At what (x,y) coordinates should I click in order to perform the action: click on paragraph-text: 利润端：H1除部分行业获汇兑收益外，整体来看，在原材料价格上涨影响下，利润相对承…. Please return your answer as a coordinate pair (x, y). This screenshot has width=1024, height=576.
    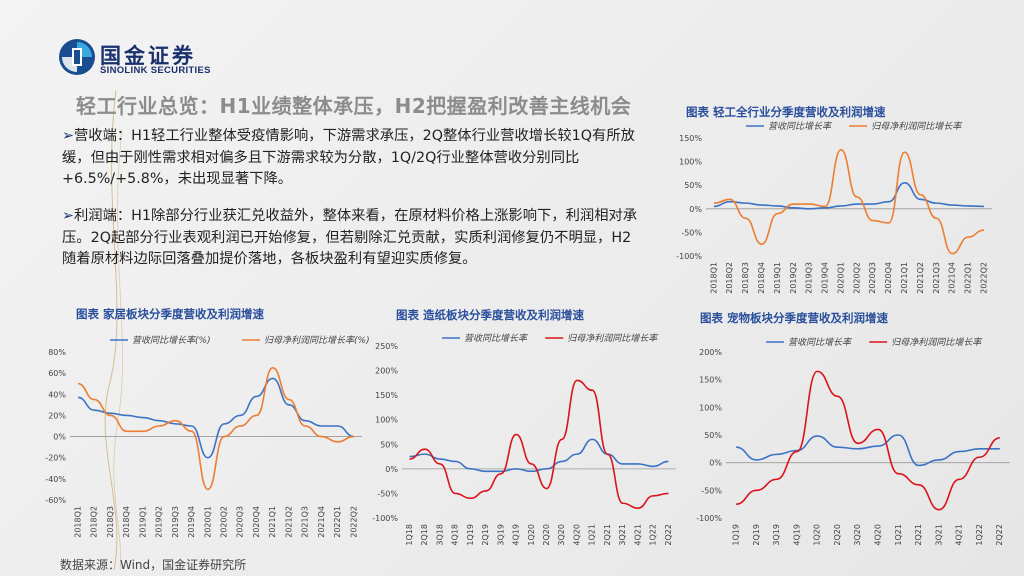
    Looking at the image, I should click on (350, 237).